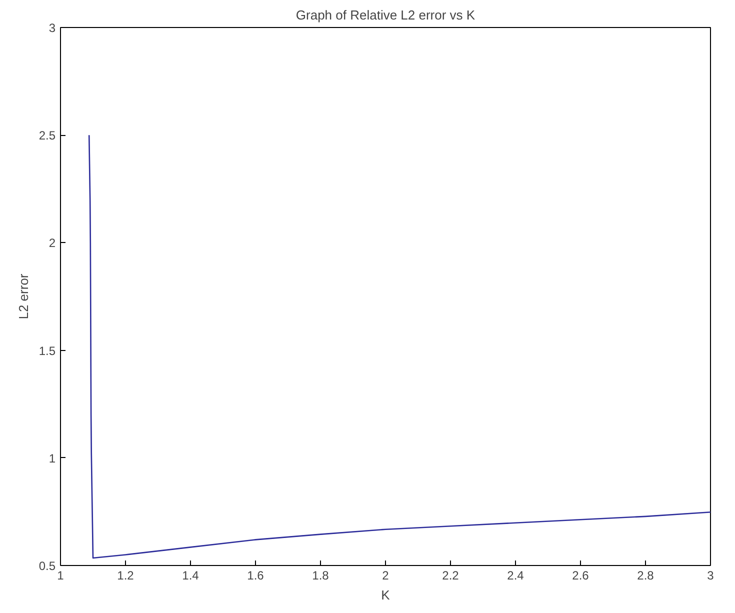  What do you see at coordinates (47, 566) in the screenshot?
I see `y-tick-label: 0.5` at bounding box center [47, 566].